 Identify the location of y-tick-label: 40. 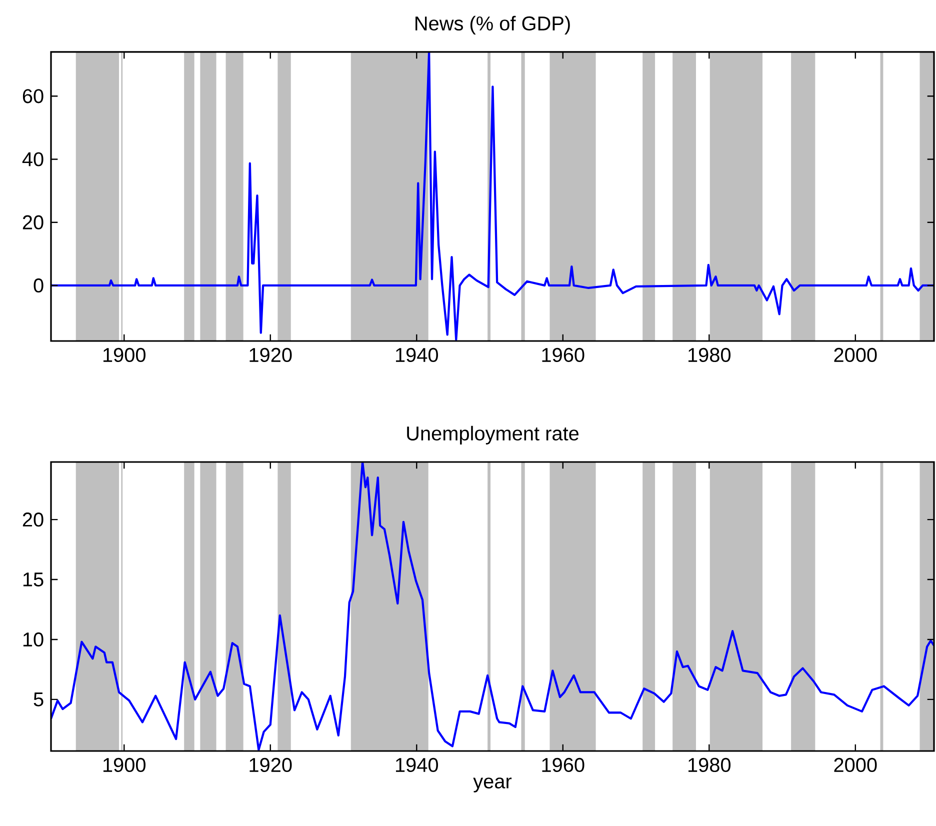
(33, 159).